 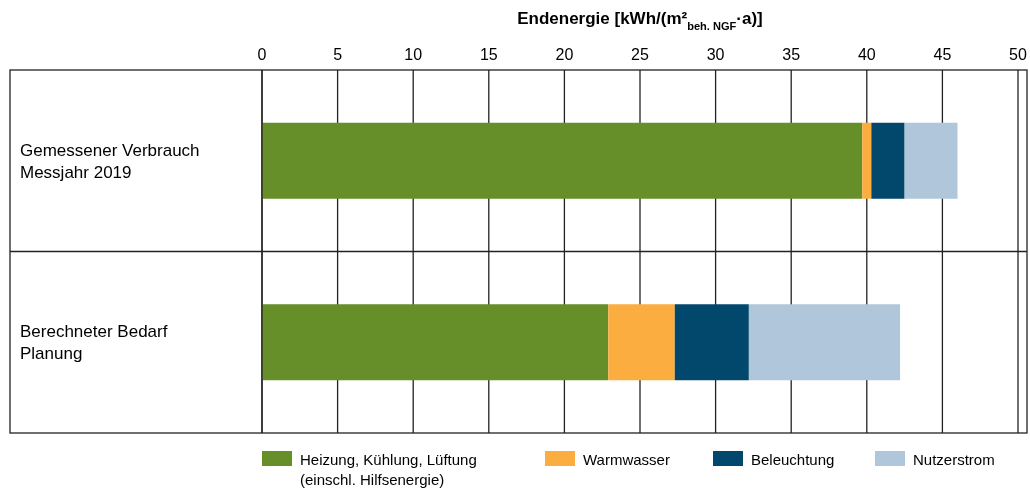 I want to click on legend-label: Nutzerstrom, so click(x=954, y=459).